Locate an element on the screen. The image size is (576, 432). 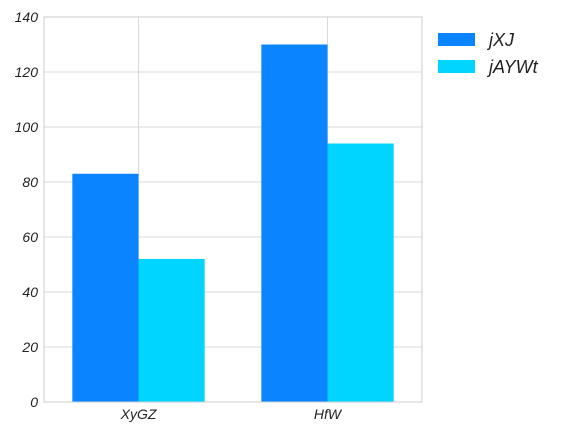
y-tick-label: 80 is located at coordinates (30, 182).